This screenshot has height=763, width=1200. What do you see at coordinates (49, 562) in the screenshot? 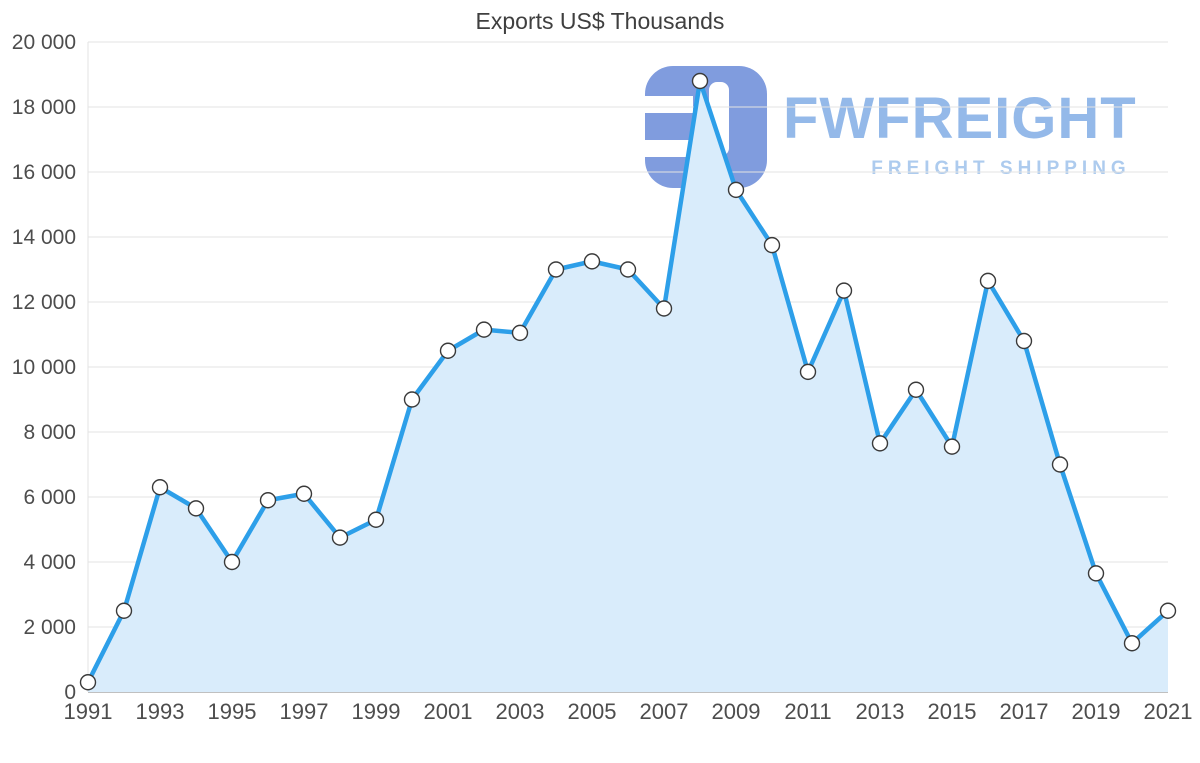
I see `y-tick-label: 4 000` at bounding box center [49, 562].